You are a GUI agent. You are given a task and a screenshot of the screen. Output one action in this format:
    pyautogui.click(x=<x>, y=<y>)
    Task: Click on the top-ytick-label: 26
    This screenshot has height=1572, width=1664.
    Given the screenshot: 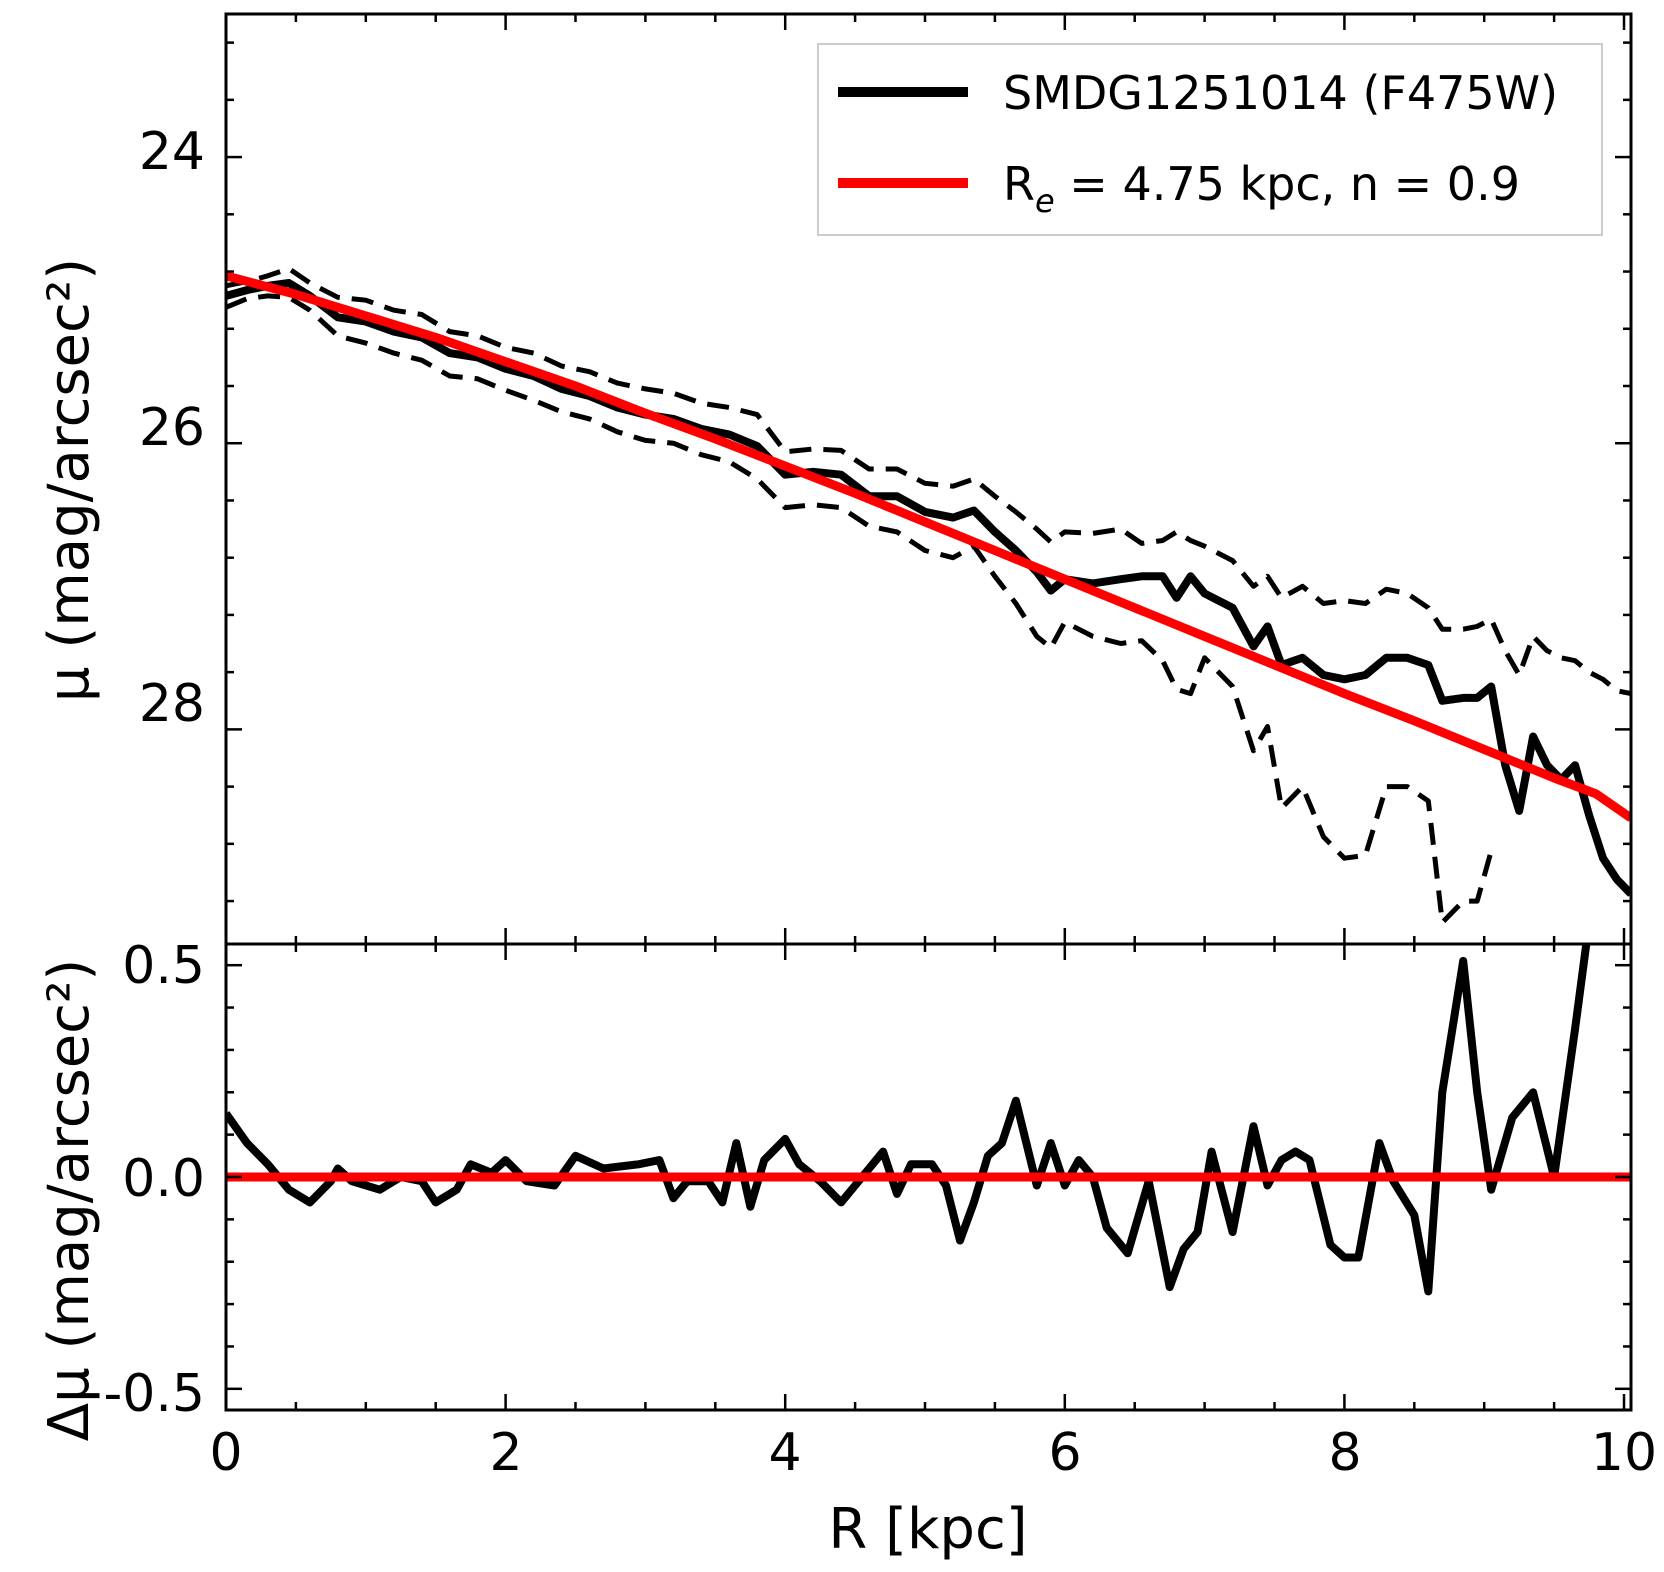 What is the action you would take?
    pyautogui.click(x=172, y=428)
    